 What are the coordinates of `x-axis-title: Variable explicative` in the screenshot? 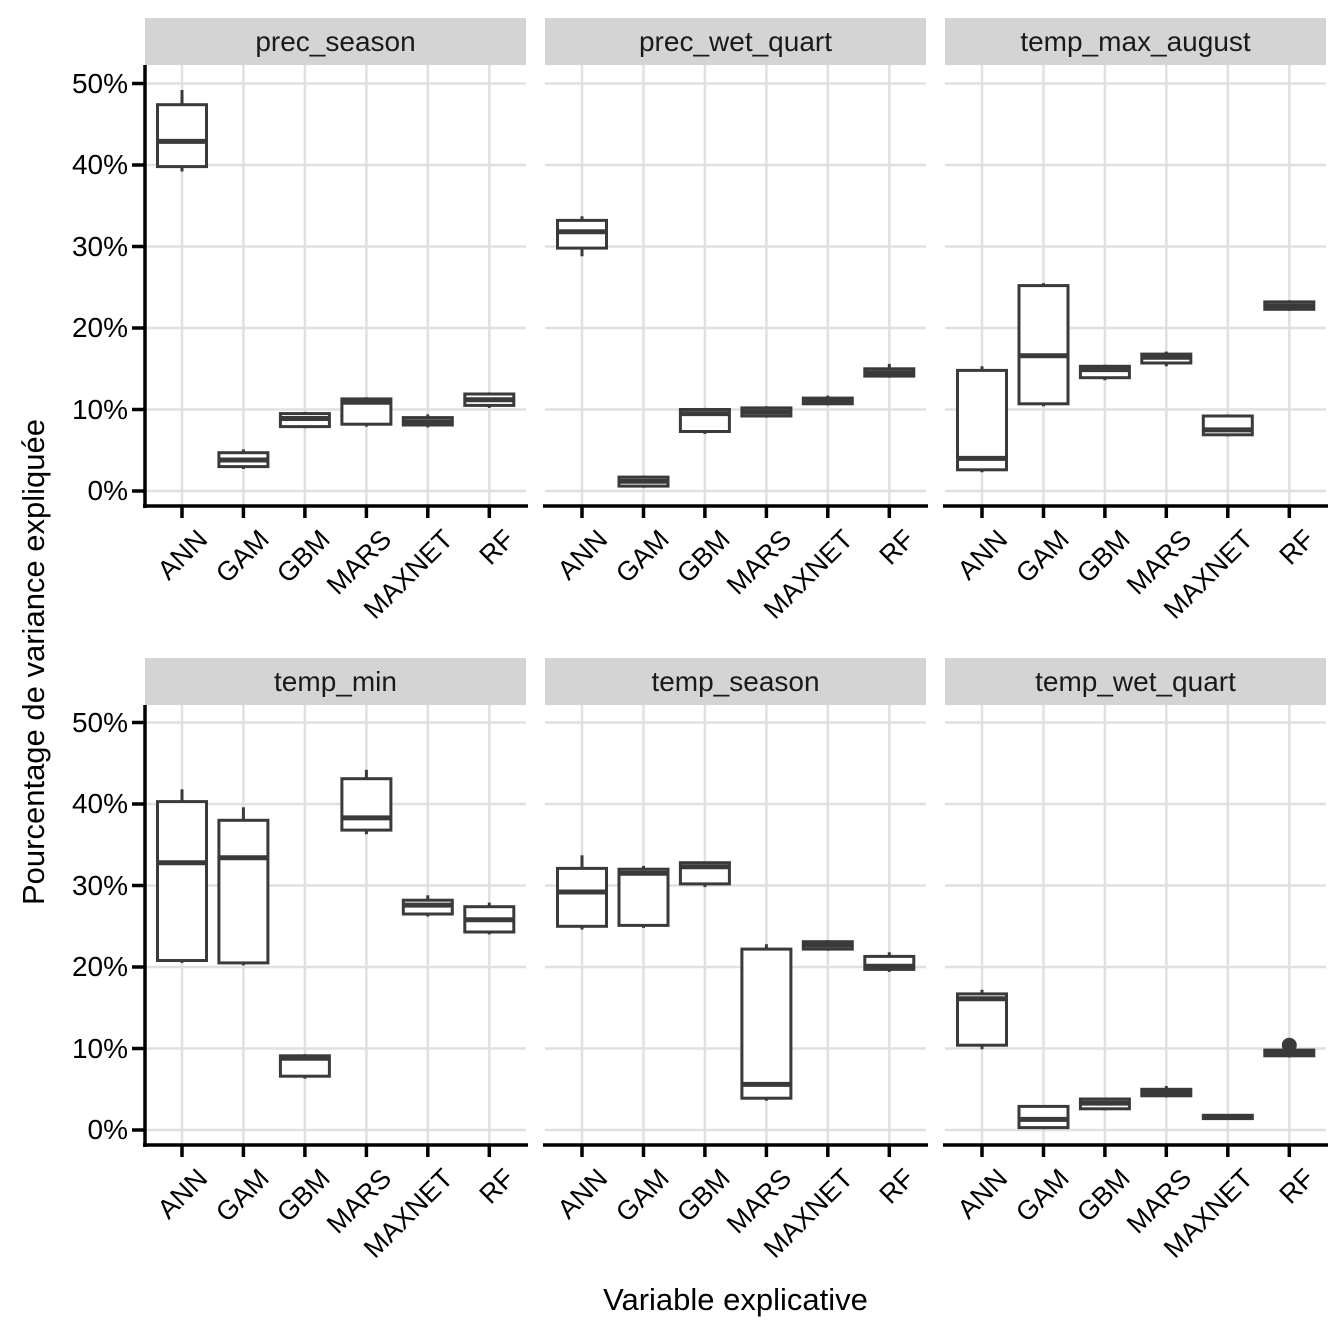 It's located at (735, 1299).